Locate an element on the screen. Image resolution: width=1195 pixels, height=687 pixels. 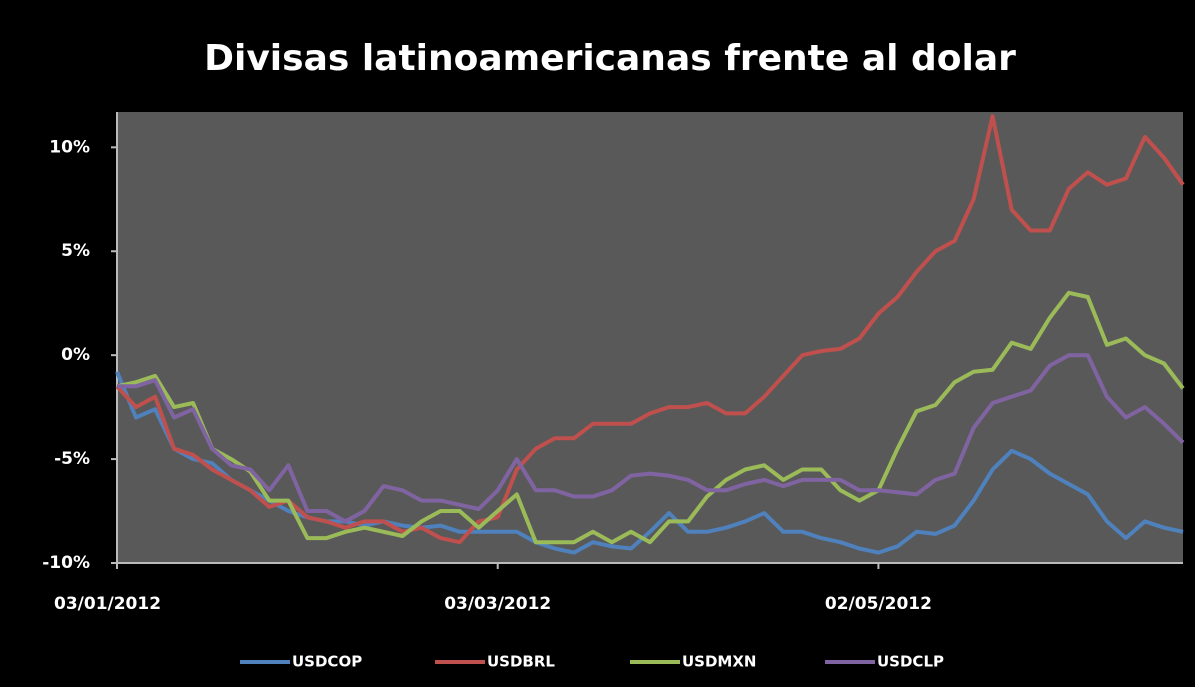
x-tick-label: 02/05/2012 is located at coordinates (878, 604).